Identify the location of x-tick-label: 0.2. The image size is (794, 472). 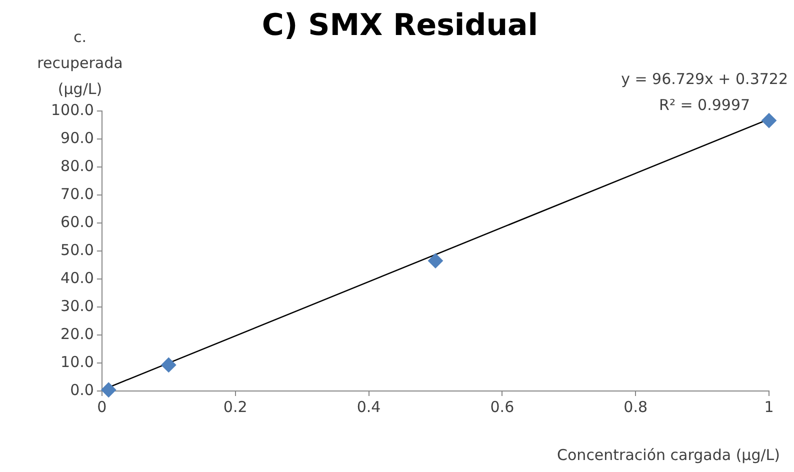
(235, 407).